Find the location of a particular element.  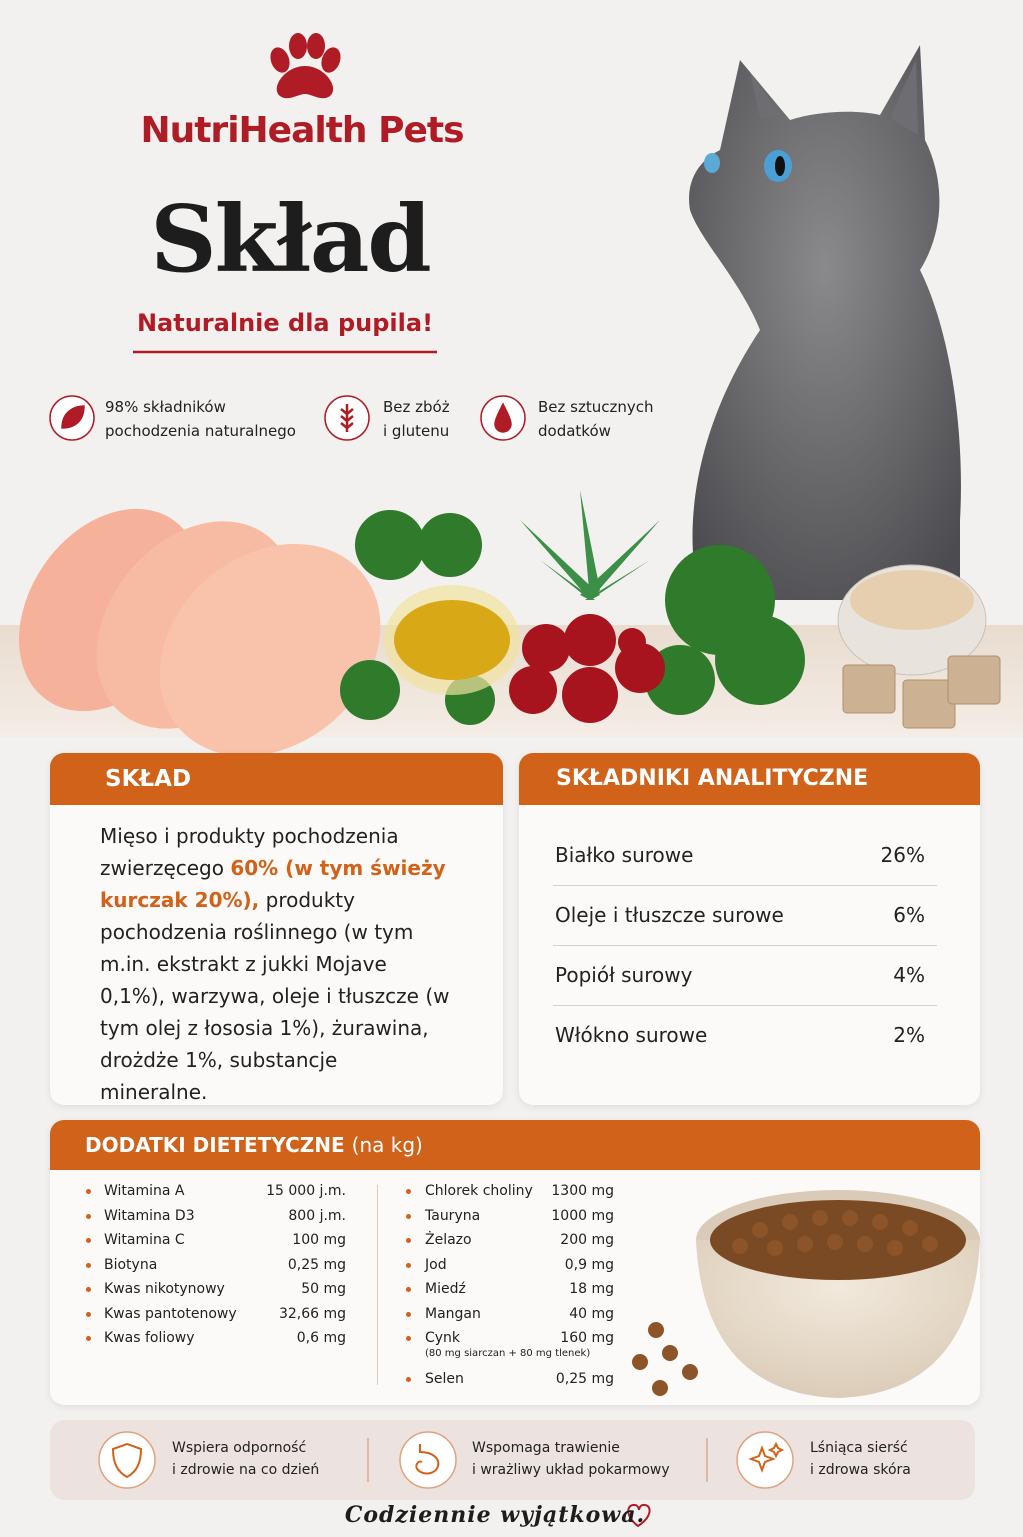

additive-note: (80 mg siarczan + 80 mg tlenek) is located at coordinates (508, 1353).